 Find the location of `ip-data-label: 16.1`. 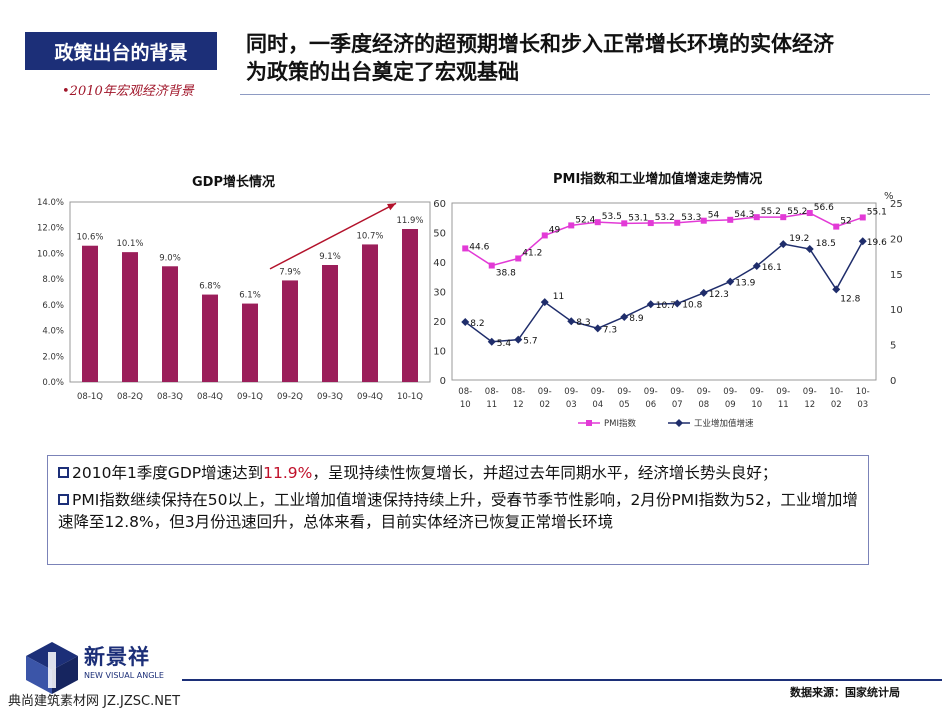

ip-data-label: 16.1 is located at coordinates (772, 268).